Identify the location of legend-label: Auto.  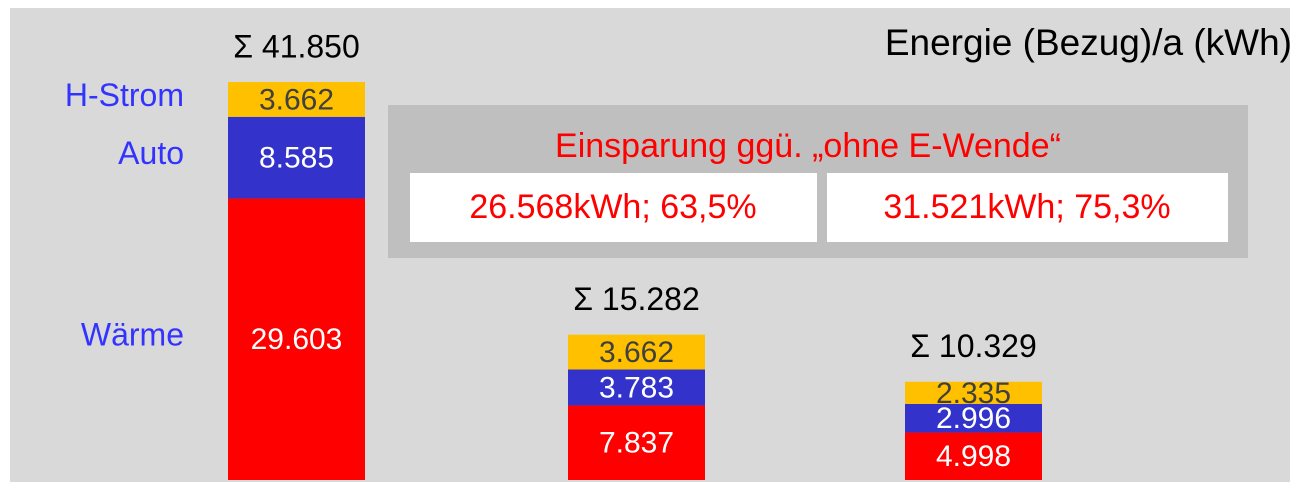
(151, 153).